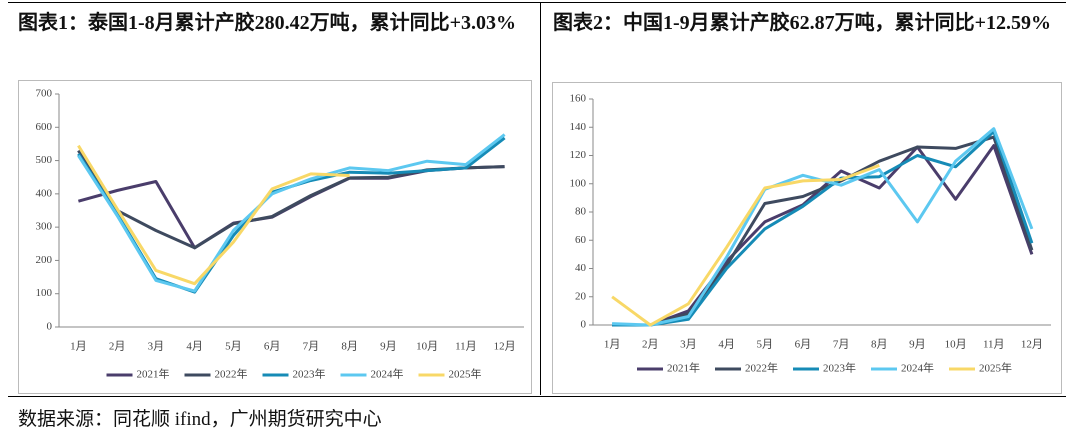 Image resolution: width=1072 pixels, height=439 pixels. Describe the element at coordinates (581, 240) in the screenshot. I see `y-tick-label: 60` at that location.